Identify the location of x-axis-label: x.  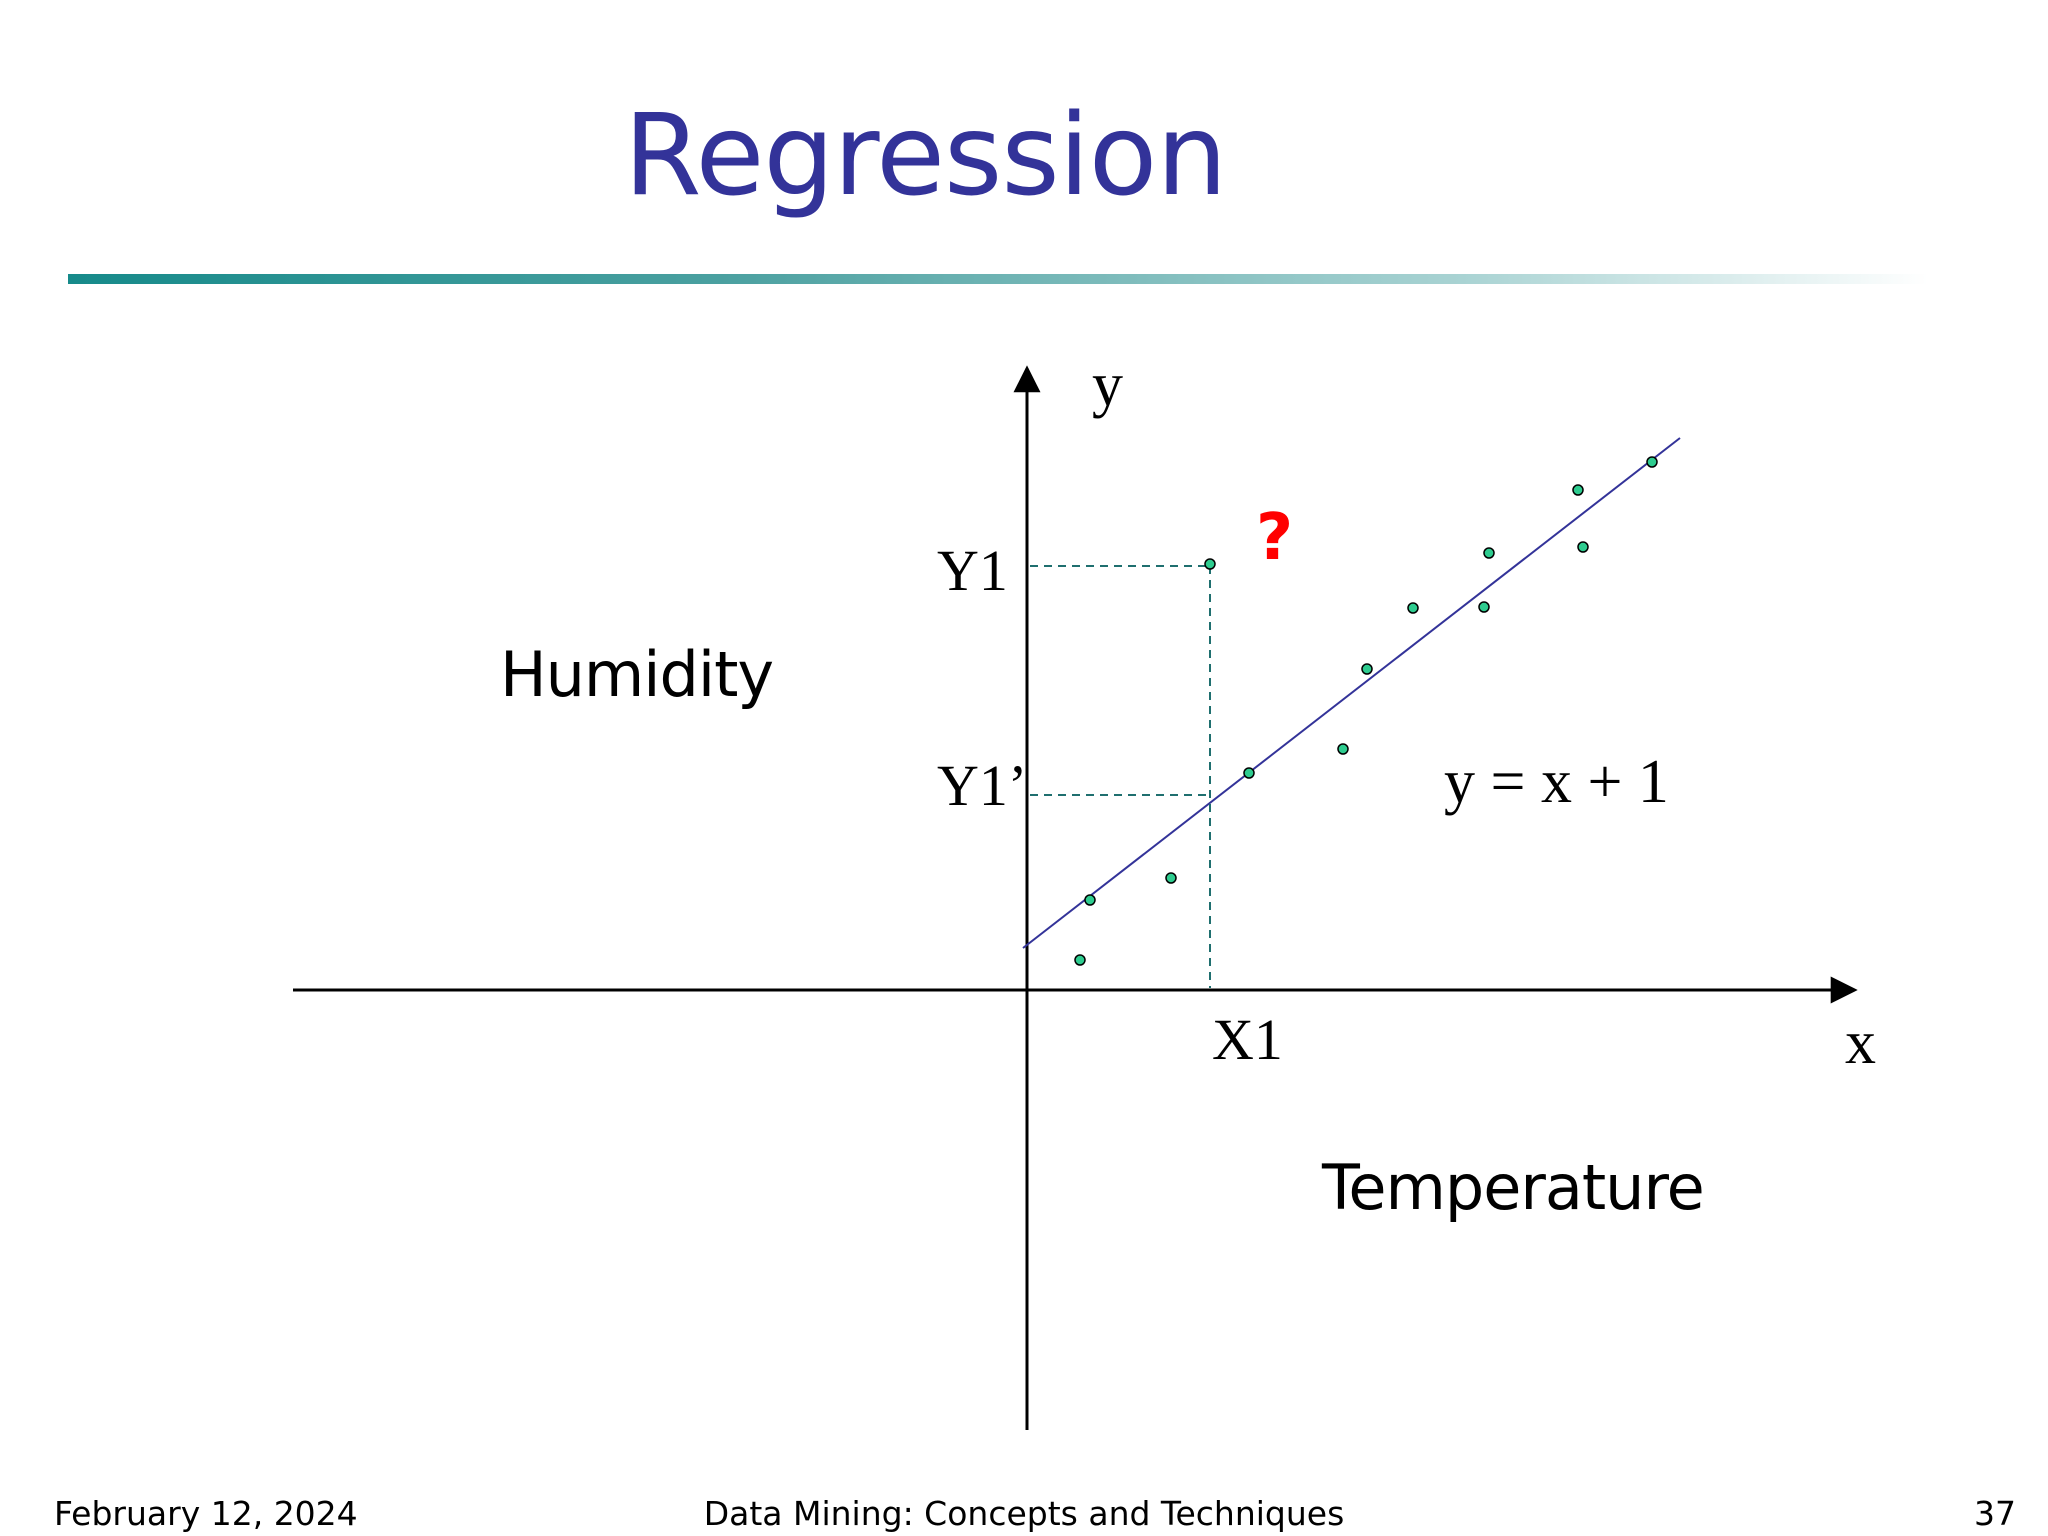
(1860, 1043).